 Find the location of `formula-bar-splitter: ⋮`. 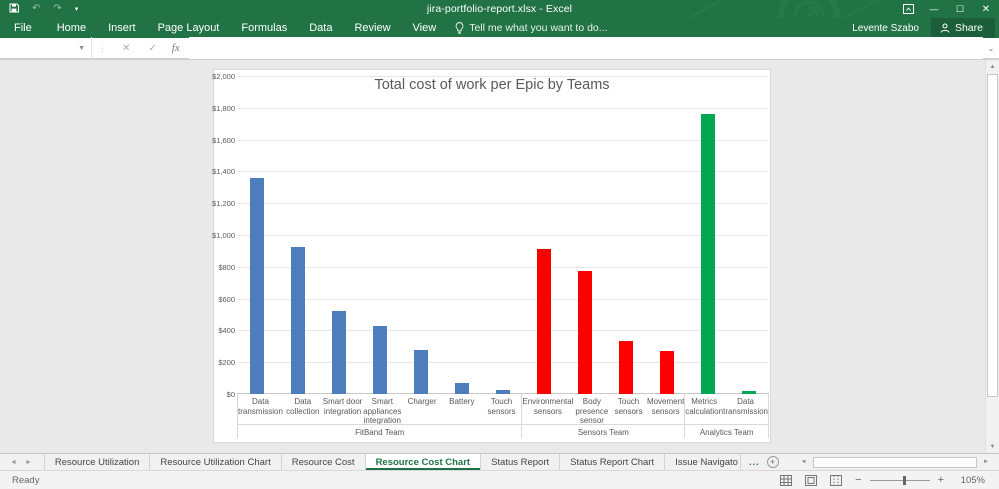

formula-bar-splitter: ⋮ is located at coordinates (102, 47).